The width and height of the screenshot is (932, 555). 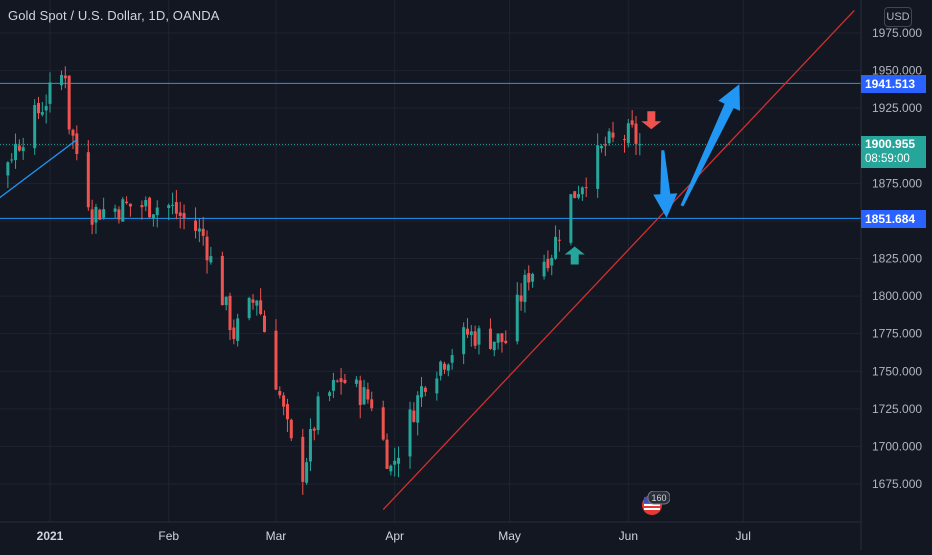 What do you see at coordinates (897, 33) in the screenshot?
I see `y-tick-label: 1975.000` at bounding box center [897, 33].